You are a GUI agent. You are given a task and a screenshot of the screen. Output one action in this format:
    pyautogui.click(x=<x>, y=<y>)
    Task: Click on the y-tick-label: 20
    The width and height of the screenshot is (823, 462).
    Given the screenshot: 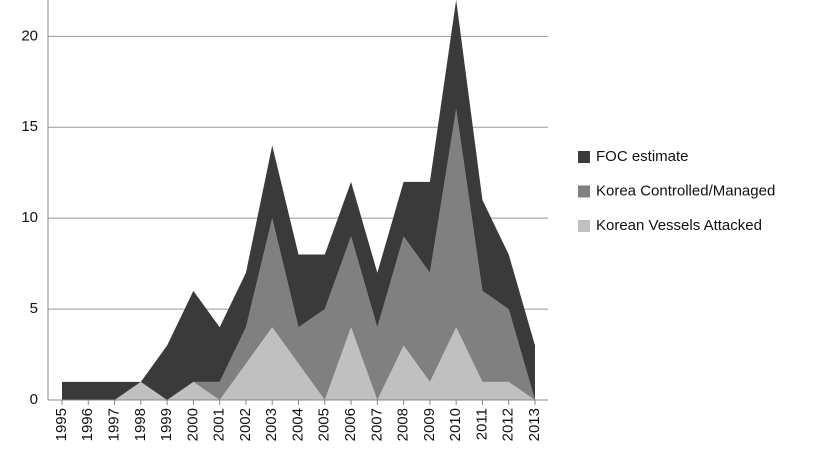 What is the action you would take?
    pyautogui.click(x=29, y=35)
    